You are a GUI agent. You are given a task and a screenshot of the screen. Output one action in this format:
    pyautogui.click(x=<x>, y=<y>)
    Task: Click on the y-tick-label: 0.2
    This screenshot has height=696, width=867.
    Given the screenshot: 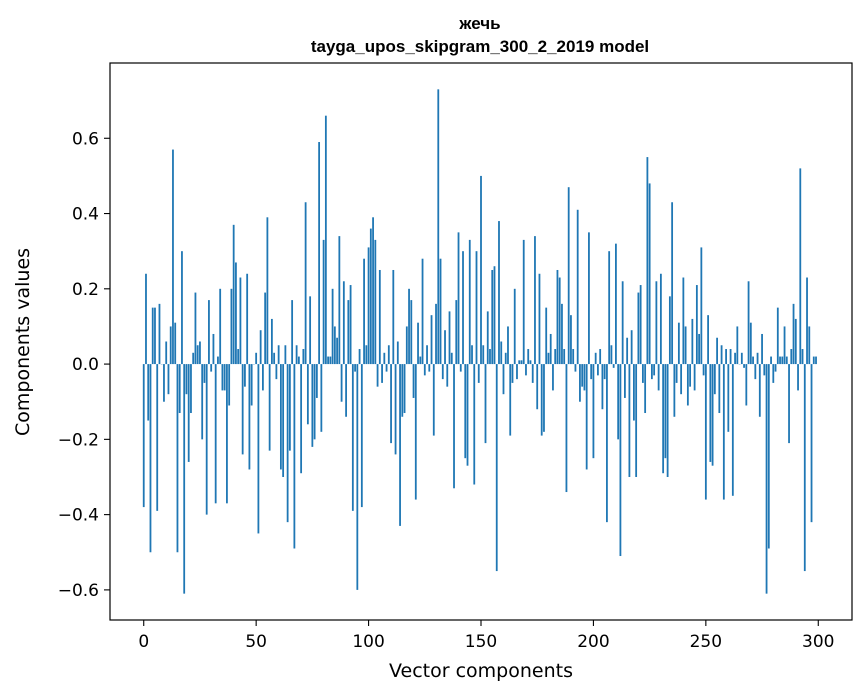 What is the action you would take?
    pyautogui.click(x=85, y=290)
    